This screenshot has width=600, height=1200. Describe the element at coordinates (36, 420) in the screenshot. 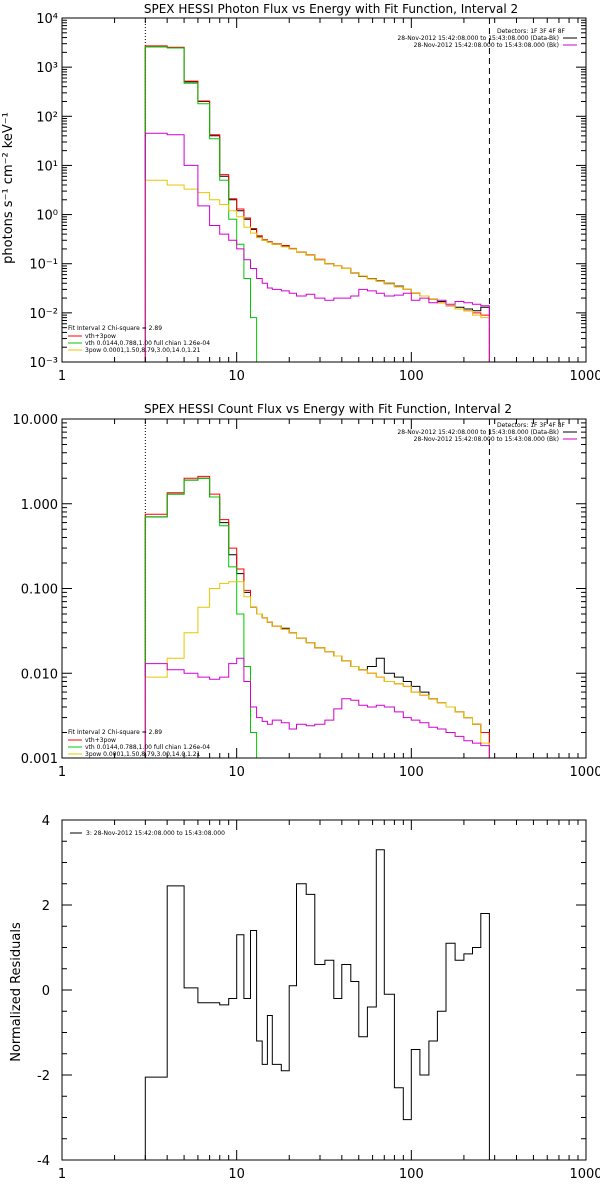

I see `y-tick-label: 10.000` at that location.